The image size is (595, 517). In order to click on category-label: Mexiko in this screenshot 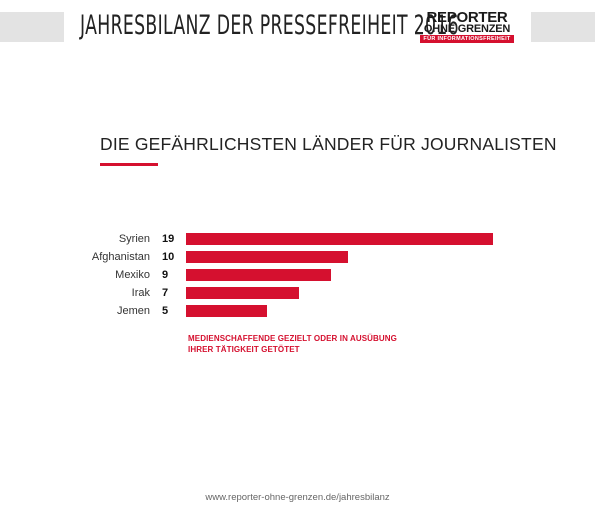, I will do `click(132, 275)`.